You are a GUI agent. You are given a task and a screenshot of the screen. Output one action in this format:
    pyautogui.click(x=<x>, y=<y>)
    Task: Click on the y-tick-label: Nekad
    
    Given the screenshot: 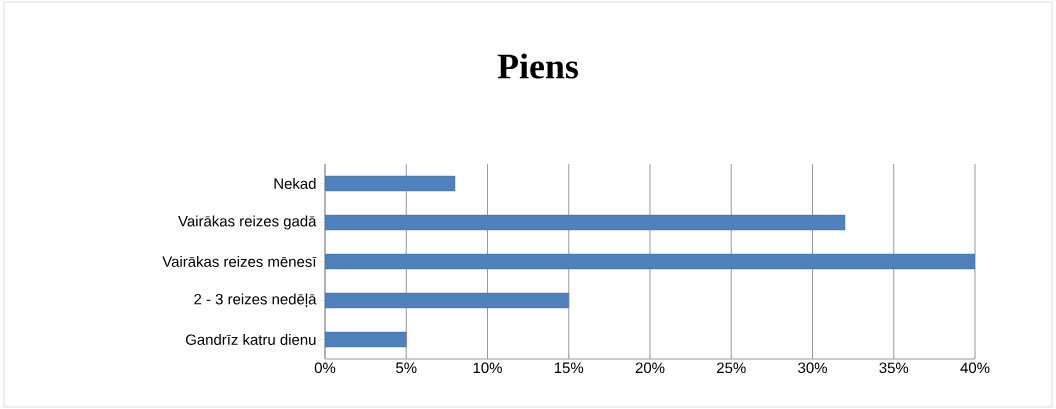 What is the action you would take?
    pyautogui.click(x=295, y=183)
    